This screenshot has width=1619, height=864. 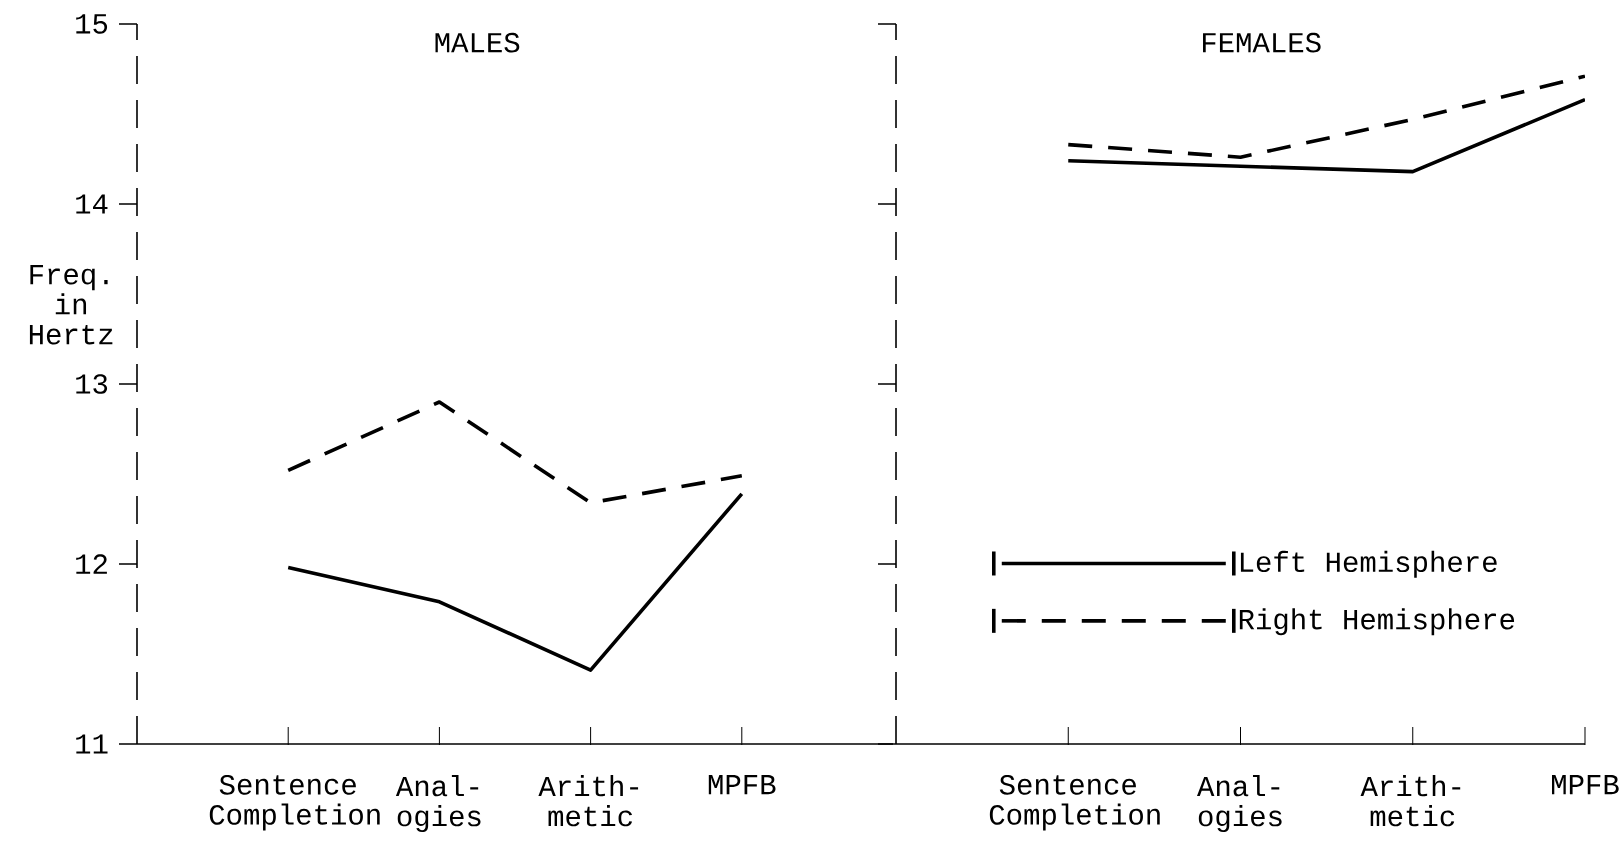 What do you see at coordinates (92, 384) in the screenshot?
I see `y-tick-label: 13` at bounding box center [92, 384].